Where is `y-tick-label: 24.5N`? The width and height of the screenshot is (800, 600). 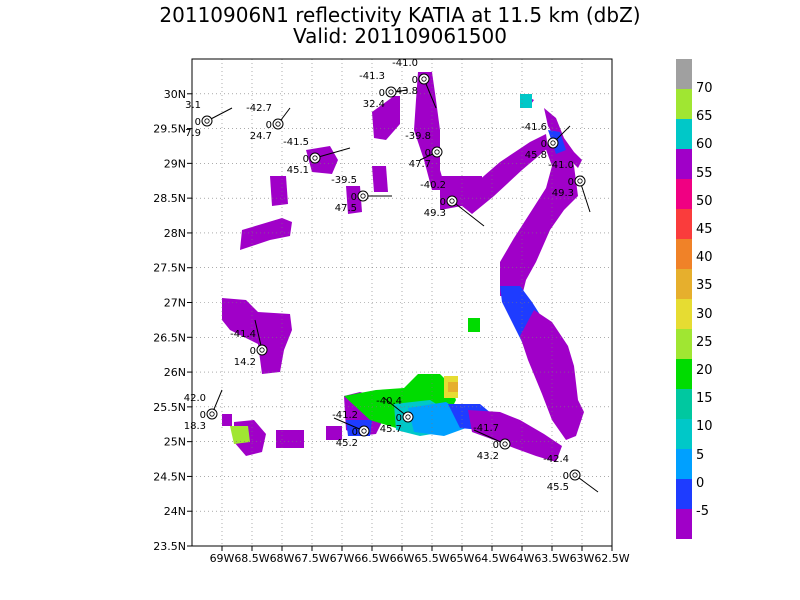 y-tick-label: 24.5N is located at coordinates (169, 476).